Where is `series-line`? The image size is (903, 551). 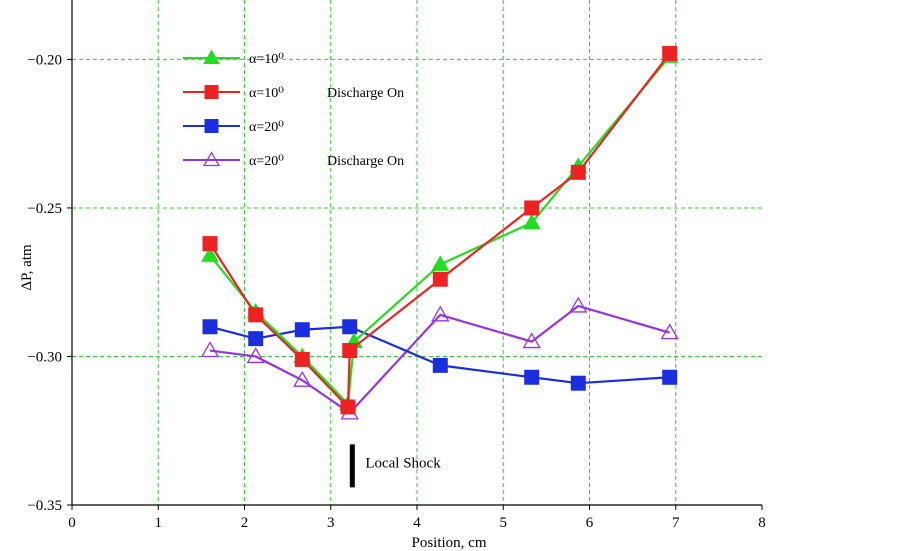
series-line is located at coordinates (439, 355).